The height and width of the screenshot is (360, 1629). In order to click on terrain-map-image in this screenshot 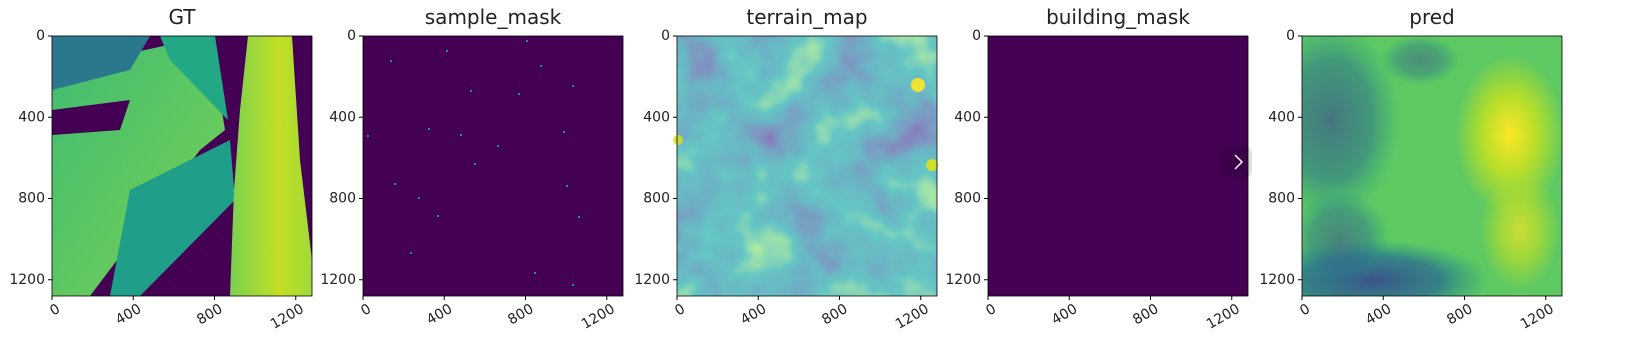, I will do `click(805, 166)`.